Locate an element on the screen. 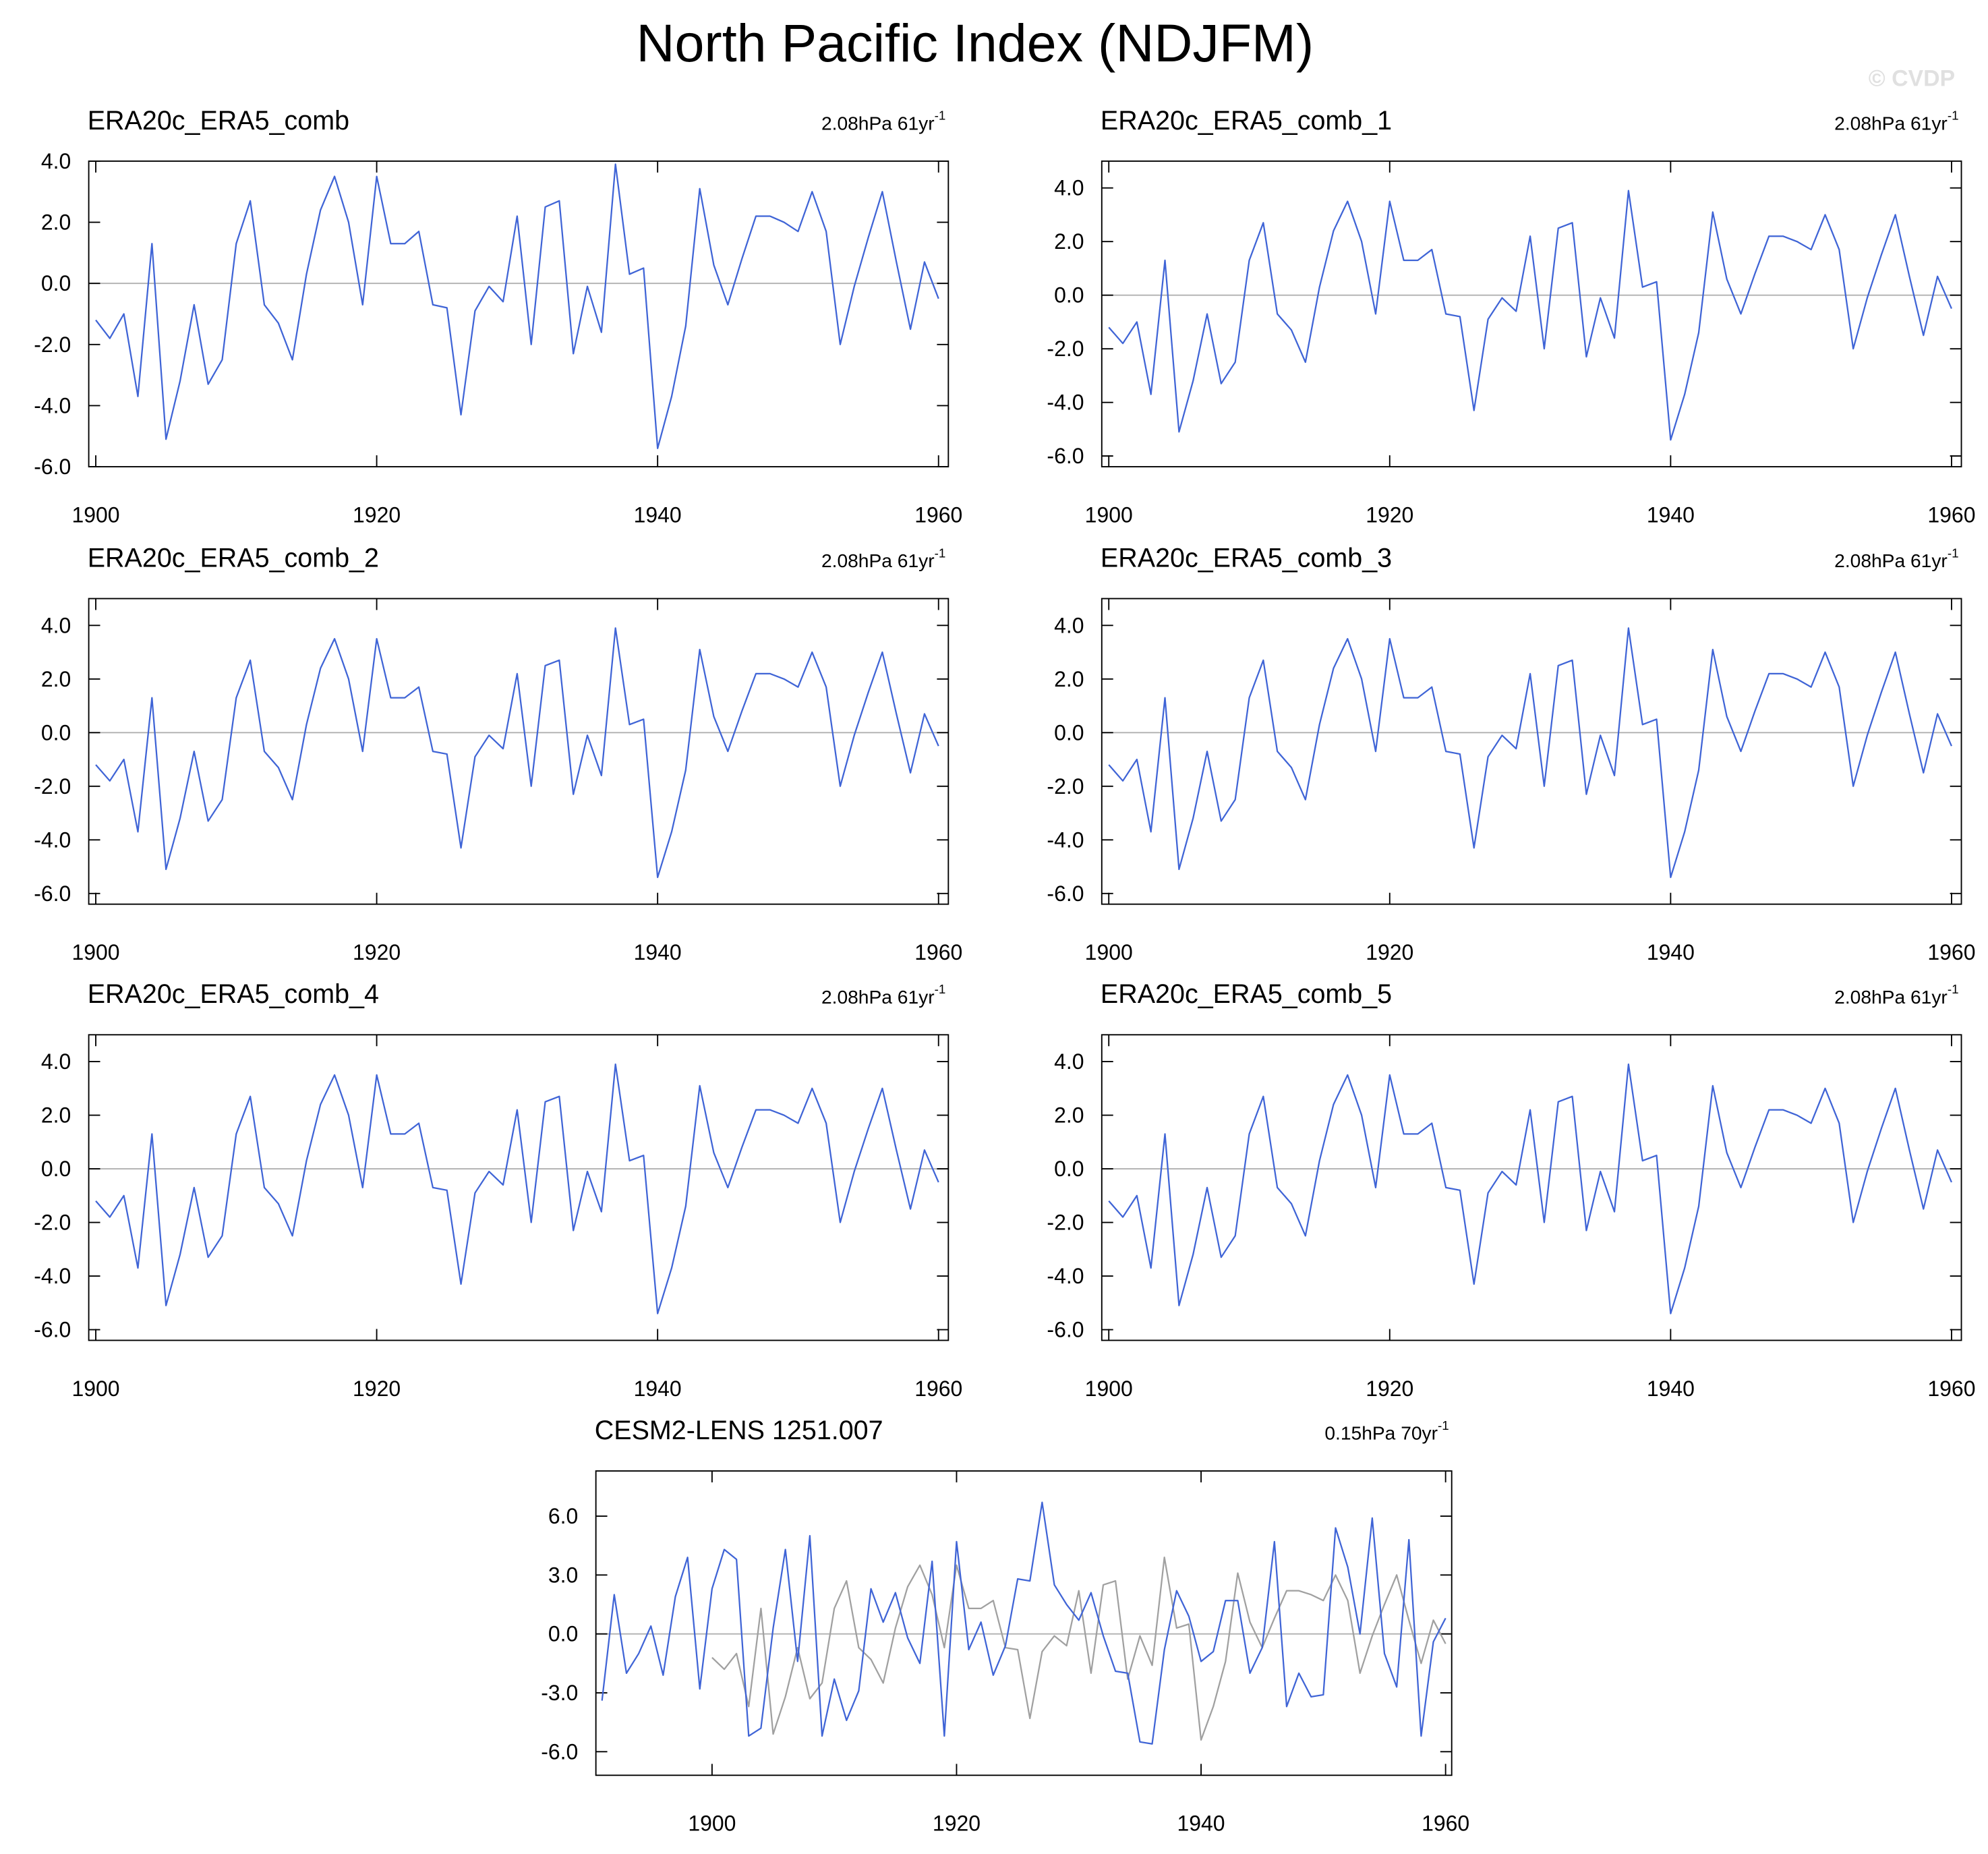 The image size is (1988, 1854). panel-title: ERA20c_ERA5_comb_1 is located at coordinates (1246, 121).